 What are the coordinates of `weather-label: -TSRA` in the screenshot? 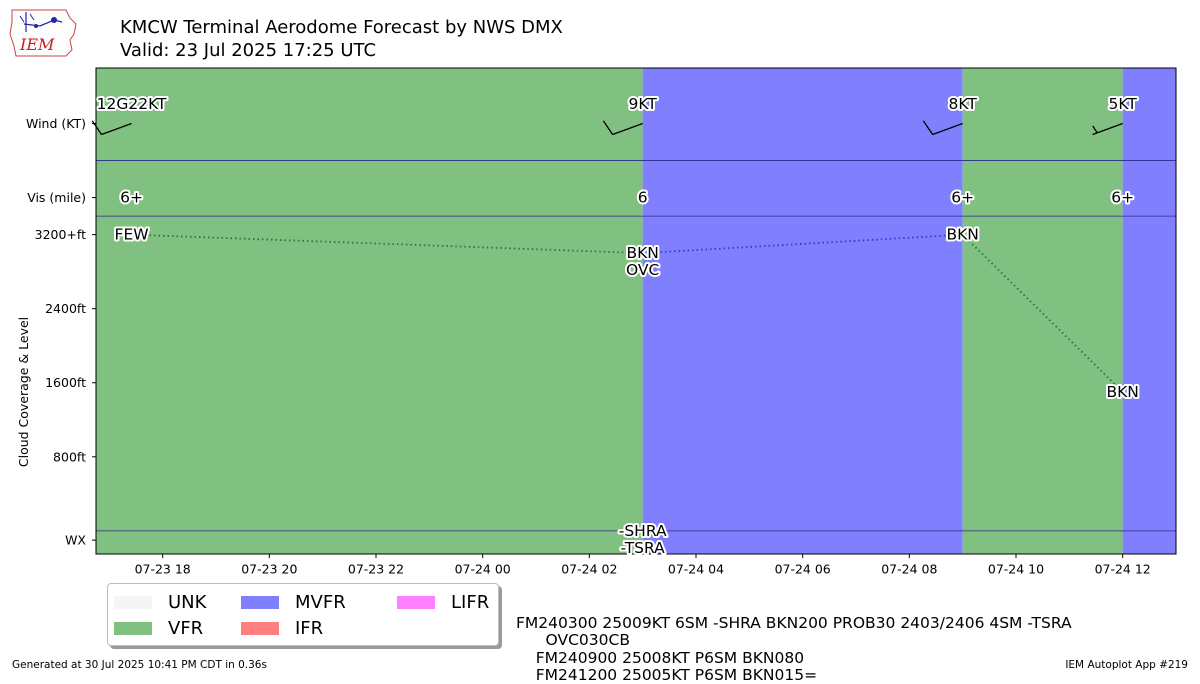 It's located at (643, 548).